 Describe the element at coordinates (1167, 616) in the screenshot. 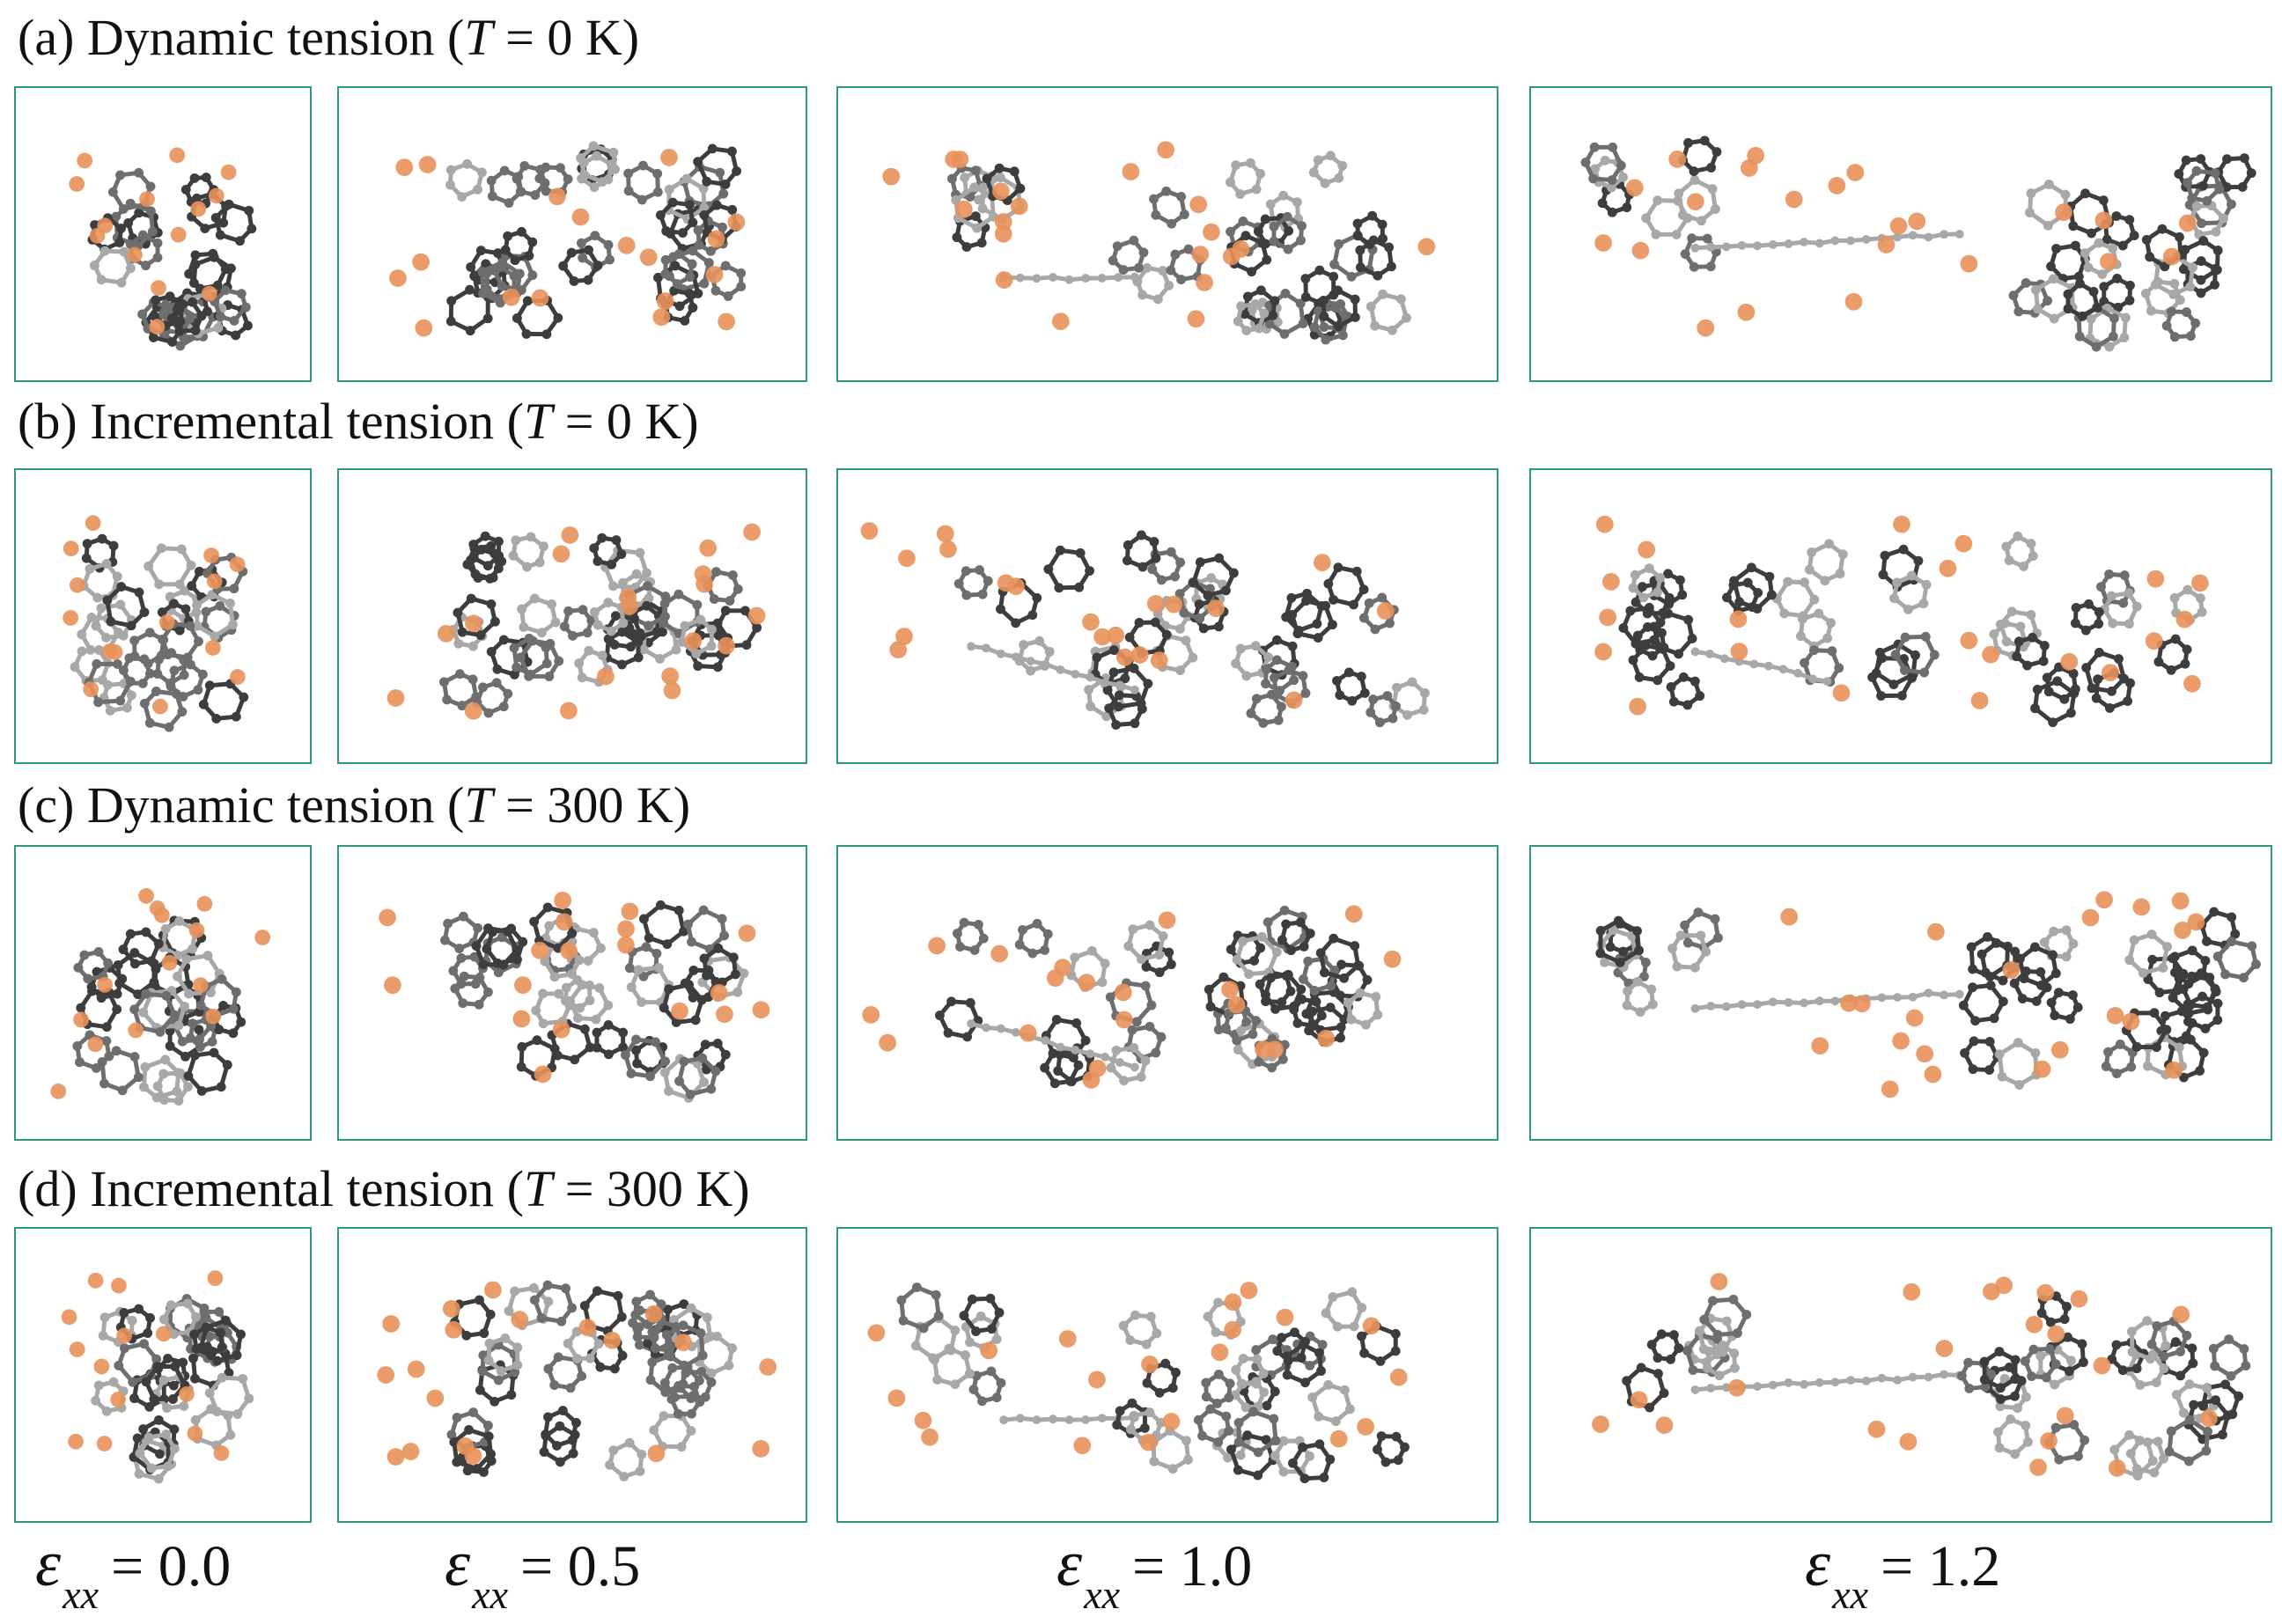

I see `snapshot-panel-r1-c2` at that location.